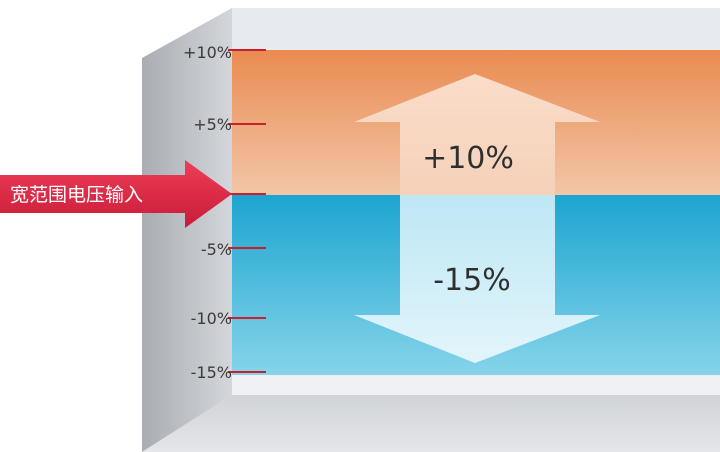 The height and width of the screenshot is (452, 720). I want to click on down-arrow-label: -15%, so click(472, 280).